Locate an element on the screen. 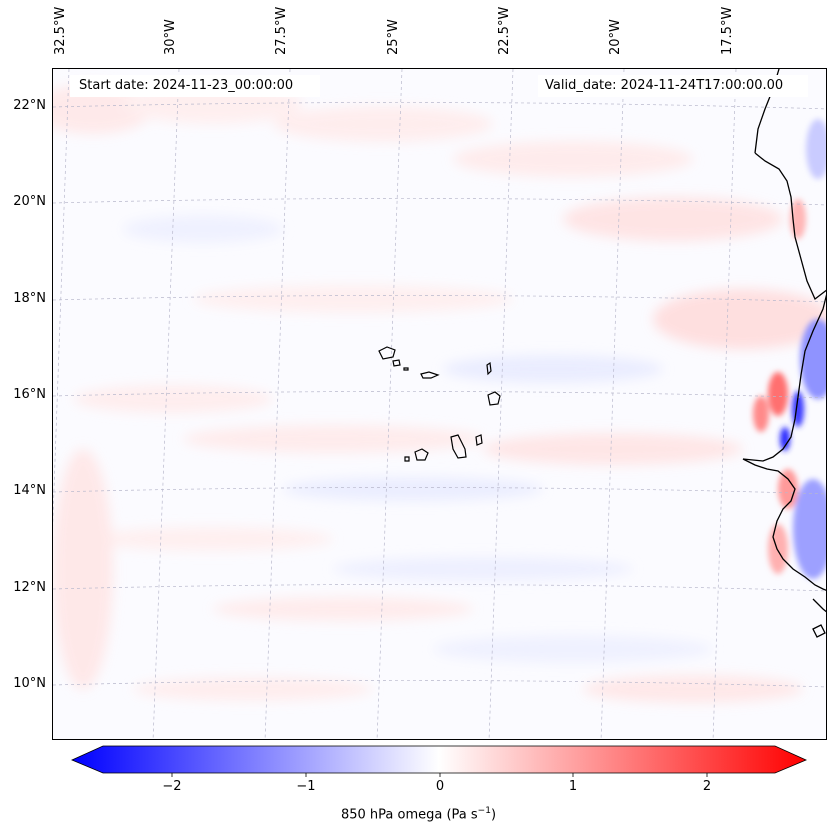 The height and width of the screenshot is (839, 837). colorbar-body is located at coordinates (439, 759).